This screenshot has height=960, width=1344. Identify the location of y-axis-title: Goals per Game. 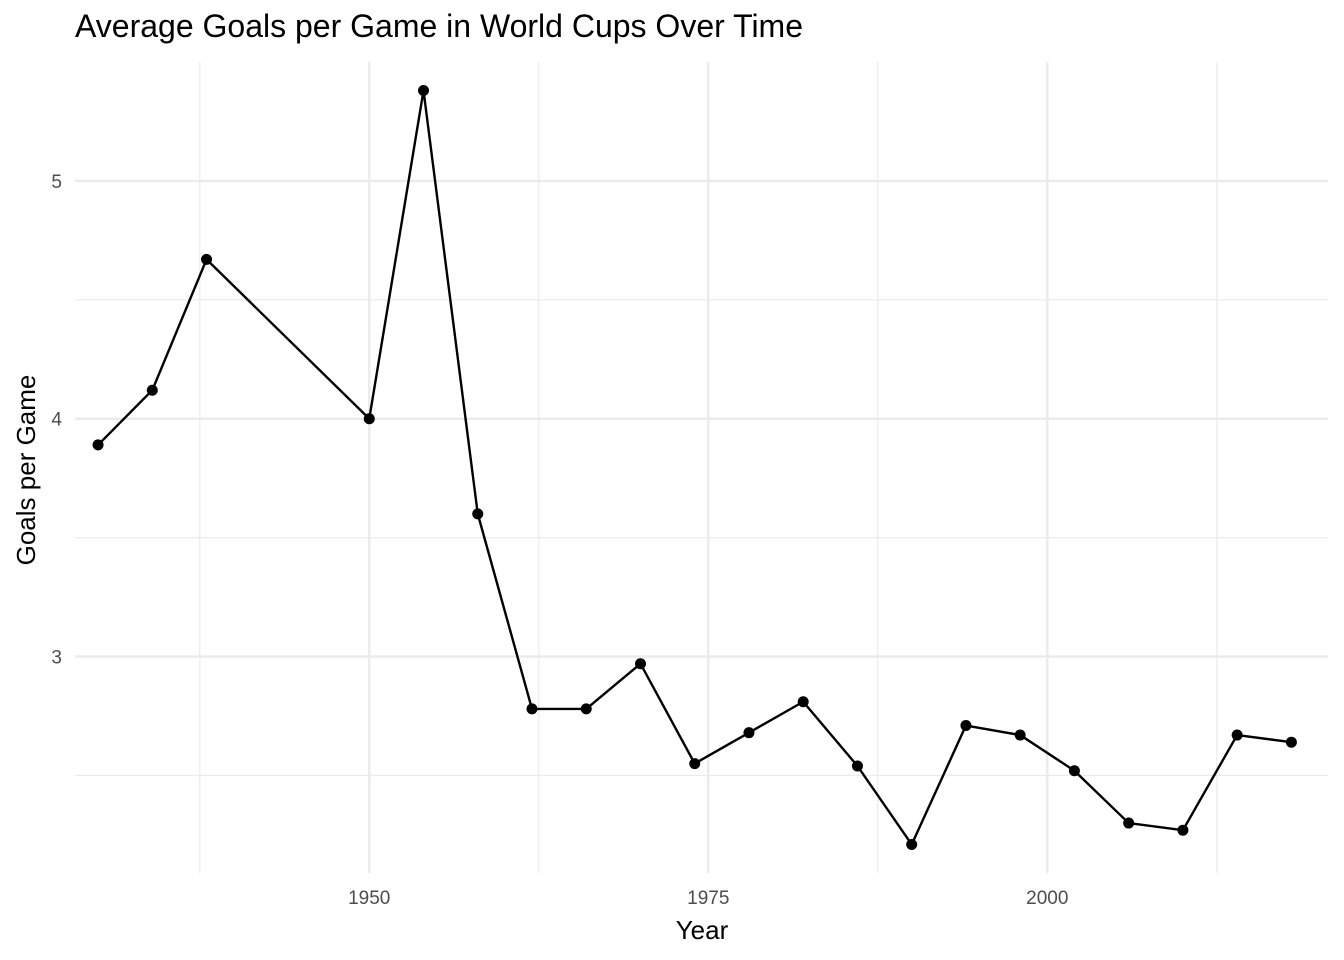
(26, 470).